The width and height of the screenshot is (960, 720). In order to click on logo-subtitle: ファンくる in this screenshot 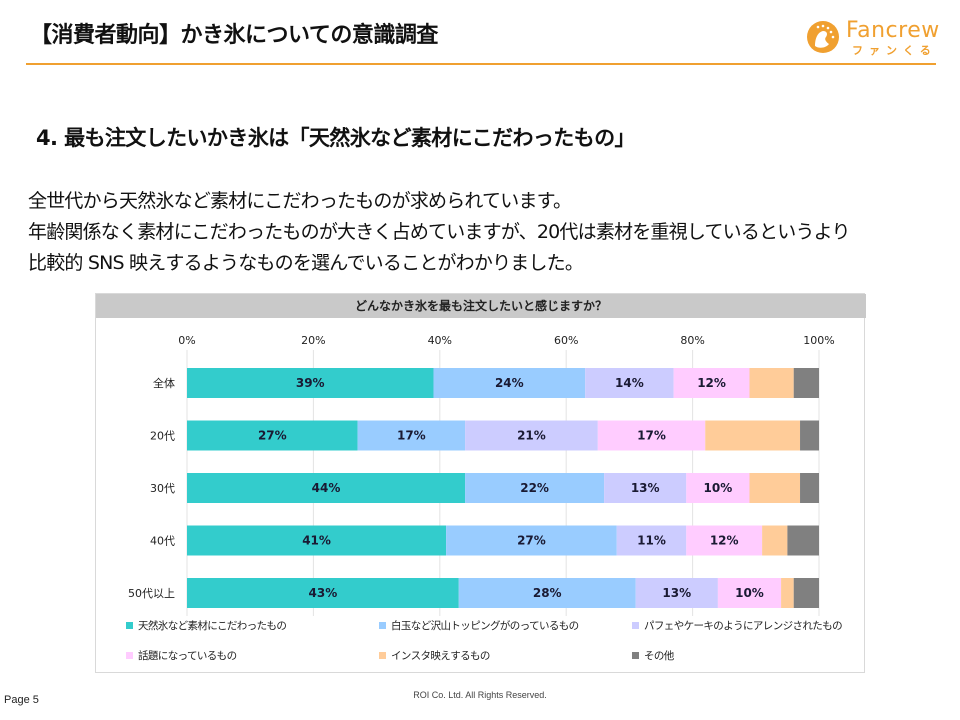, I will do `click(894, 50)`.